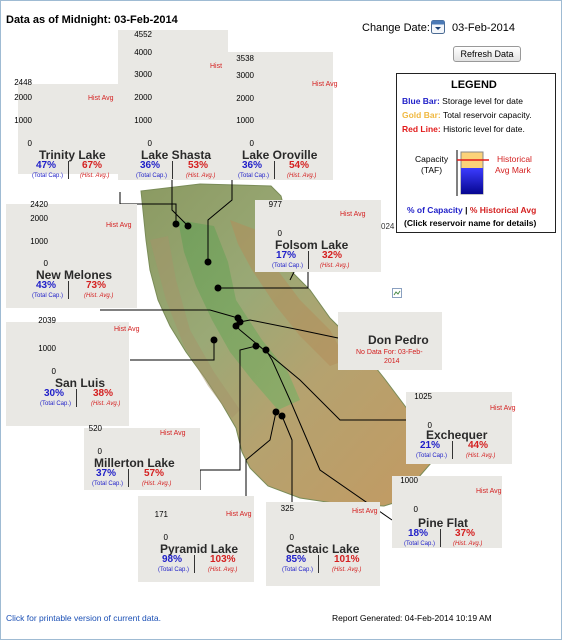 The width and height of the screenshot is (562, 640). What do you see at coordinates (276, 412) in the screenshot?
I see `reservoir-dot-pyramid` at bounding box center [276, 412].